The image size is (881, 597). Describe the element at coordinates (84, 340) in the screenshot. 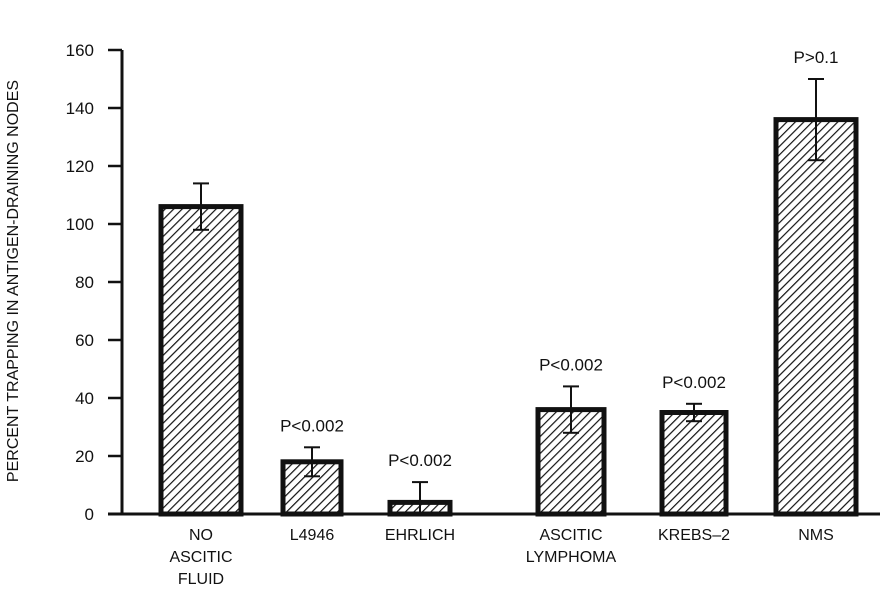

I see `y-tick-label: 60` at that location.